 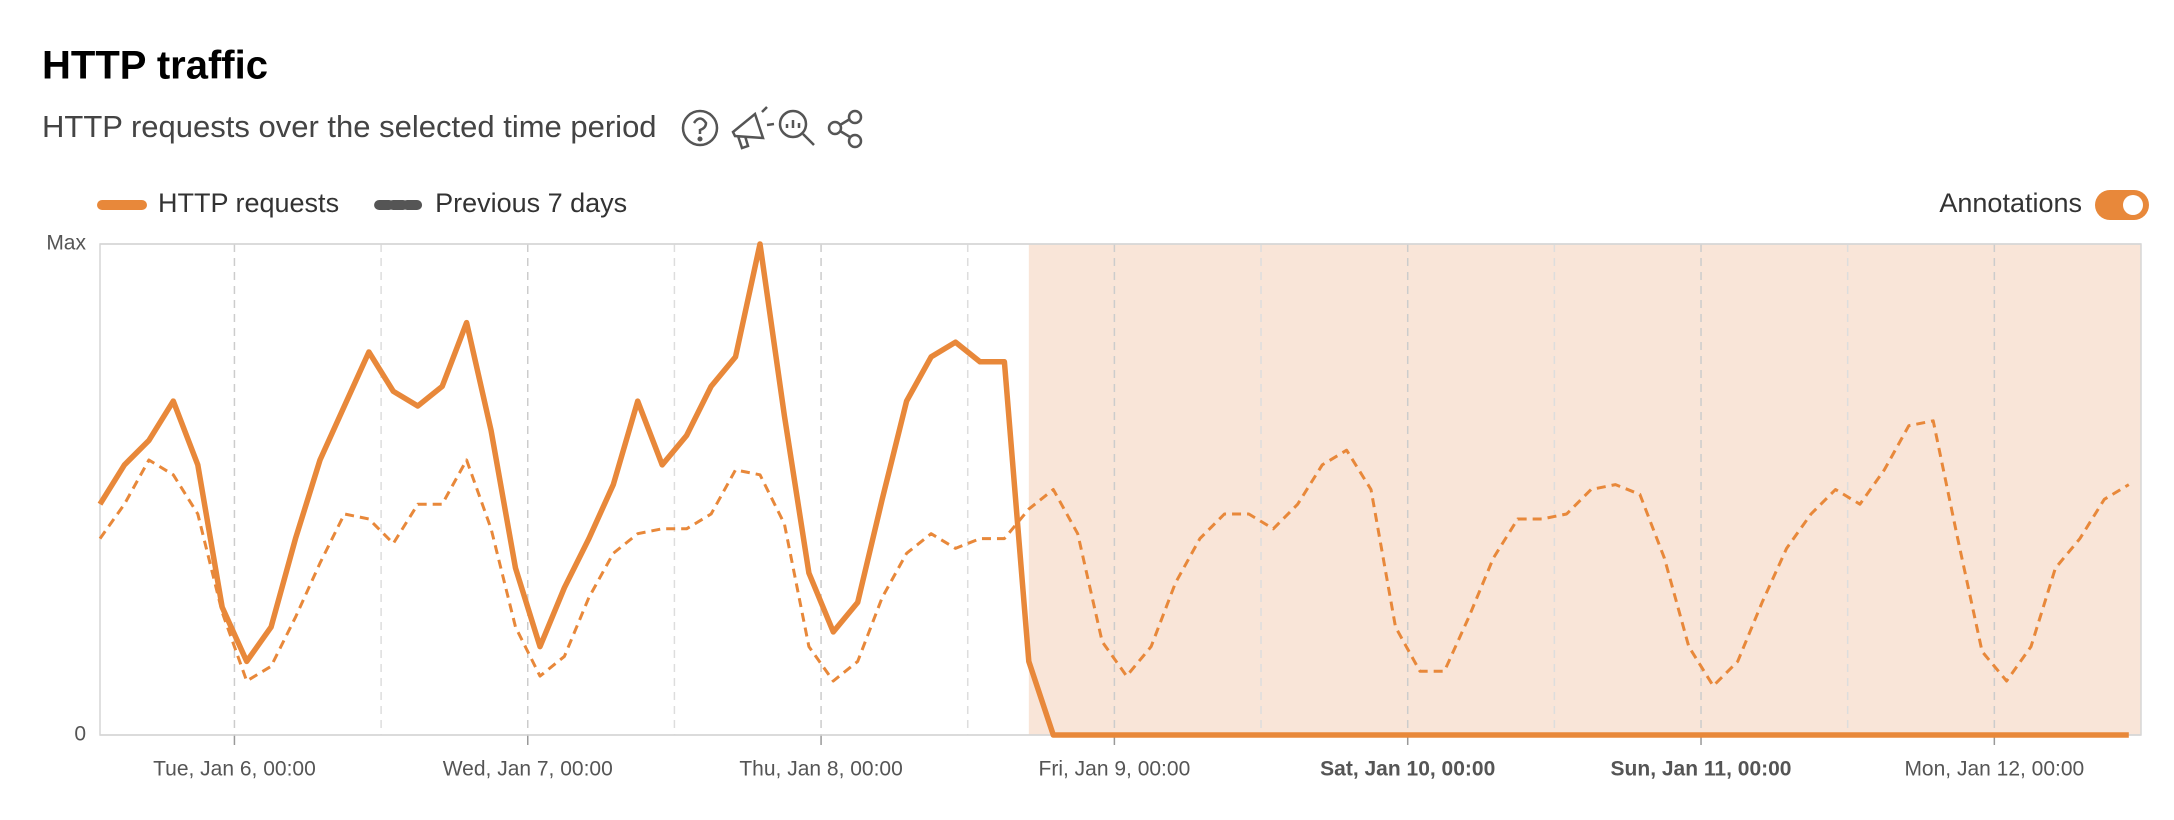 What do you see at coordinates (2122, 205) in the screenshot?
I see `annotations-toggle` at bounding box center [2122, 205].